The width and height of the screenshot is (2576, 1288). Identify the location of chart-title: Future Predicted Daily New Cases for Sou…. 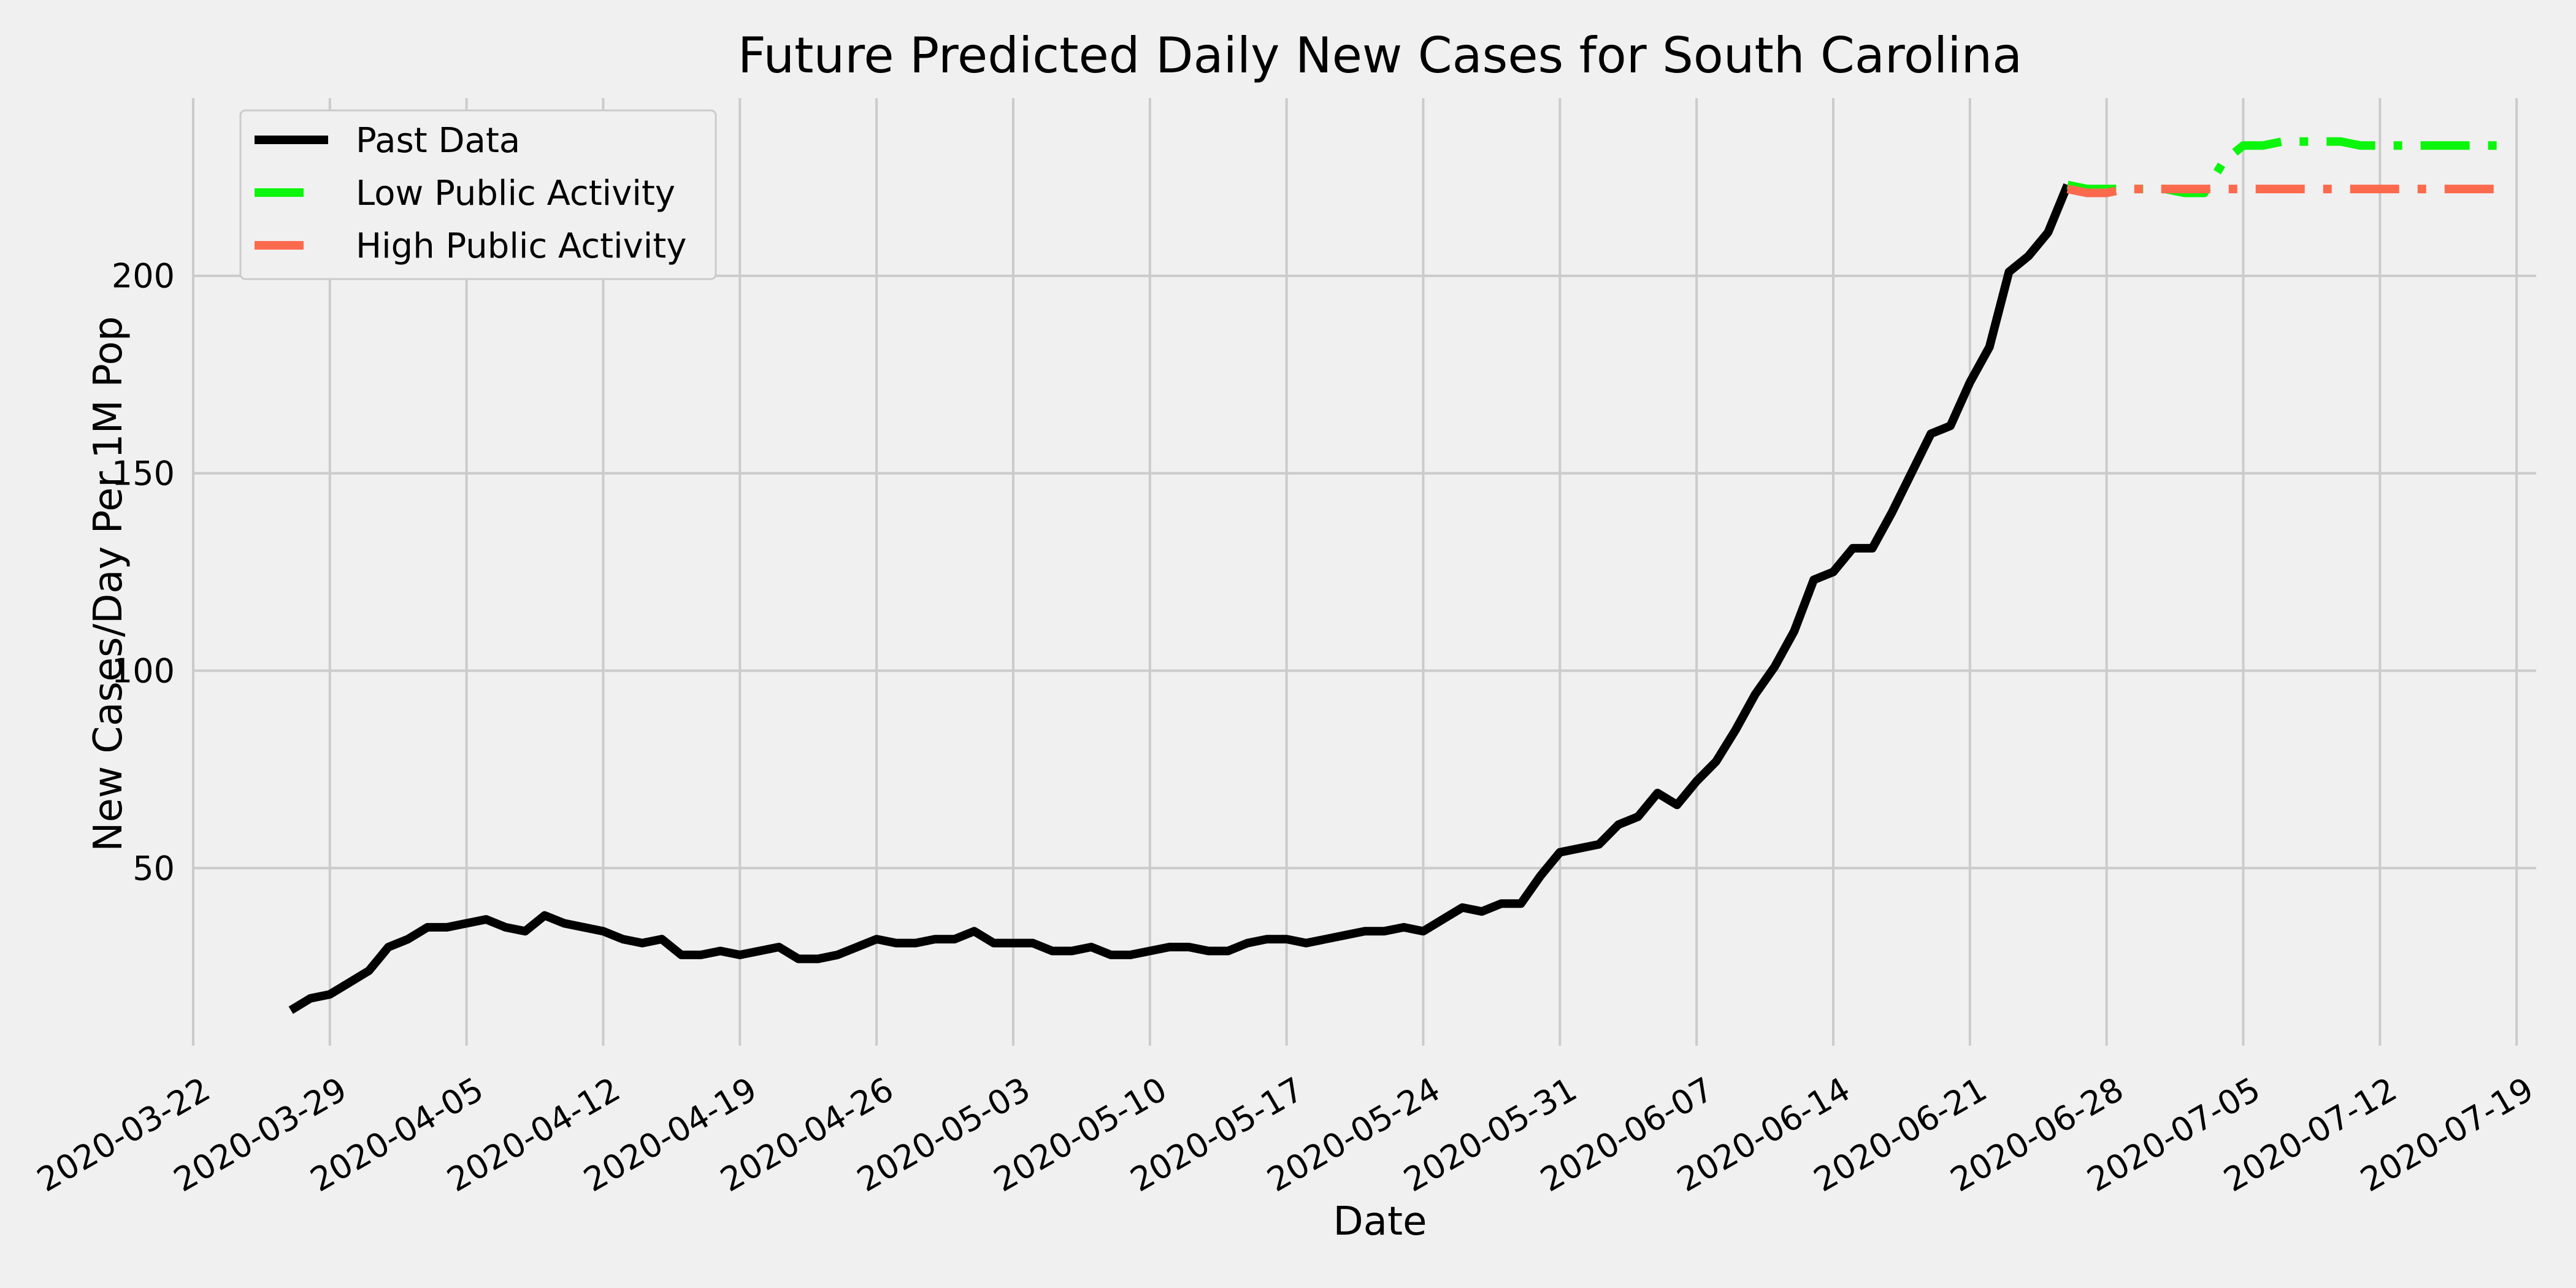
(1380, 55).